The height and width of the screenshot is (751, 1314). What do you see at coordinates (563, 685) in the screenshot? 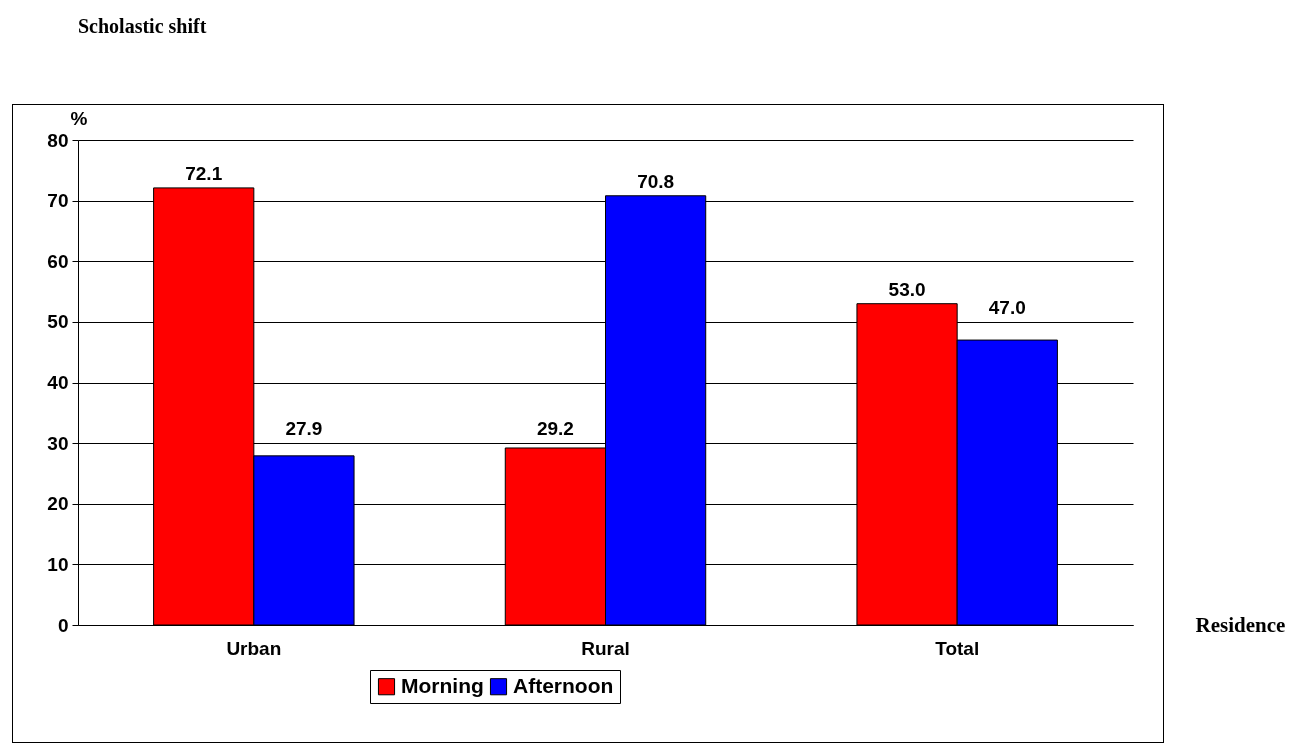
I see `legend-label: Afternoon` at bounding box center [563, 685].